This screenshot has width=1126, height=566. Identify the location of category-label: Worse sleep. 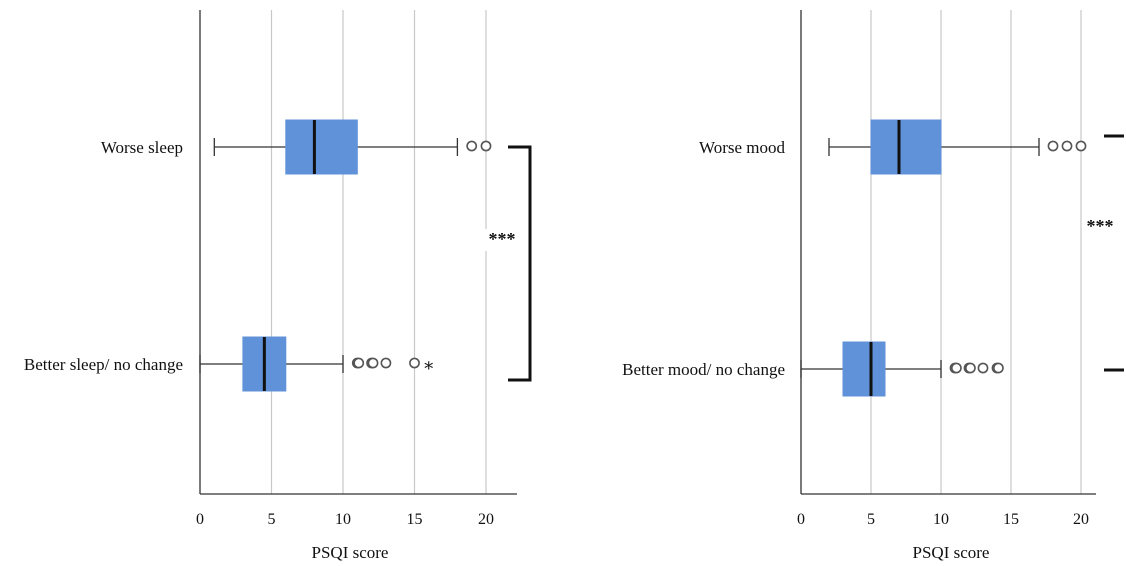
(142, 147).